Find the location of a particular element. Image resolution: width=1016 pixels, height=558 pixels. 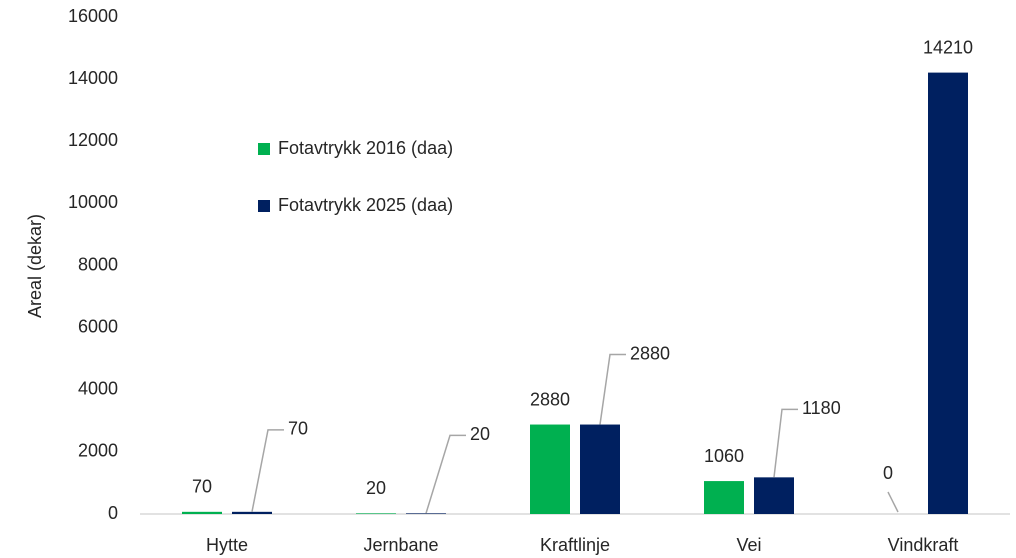

y-tick-label: 12000 is located at coordinates (93, 140).